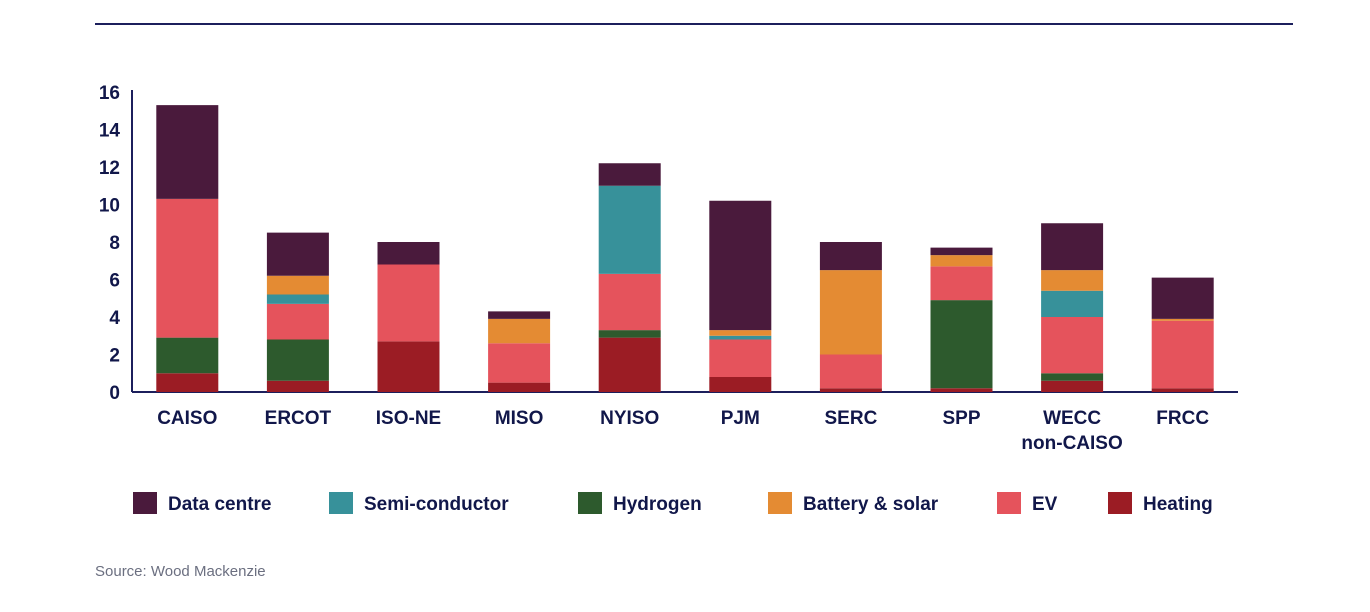 This screenshot has width=1370, height=612. Describe the element at coordinates (1027, 503) in the screenshot. I see `legend-item: EV` at that location.